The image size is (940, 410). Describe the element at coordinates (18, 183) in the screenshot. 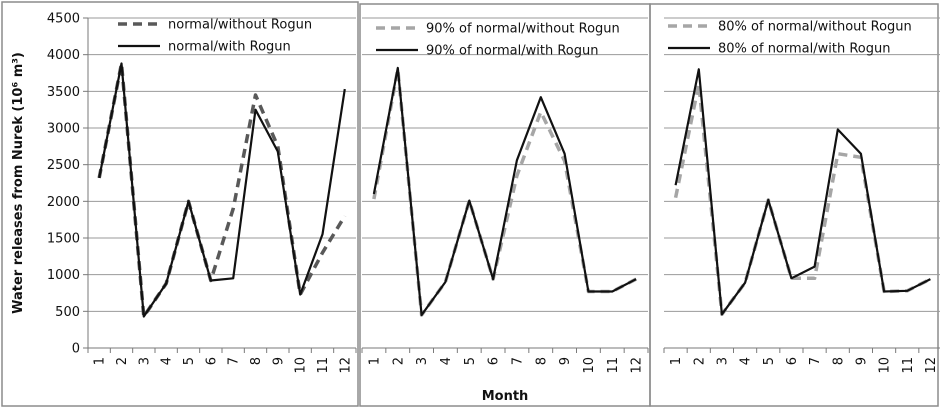

I see `y-axis-title: Water releases from Nurek (10⁶ m³)` at that location.